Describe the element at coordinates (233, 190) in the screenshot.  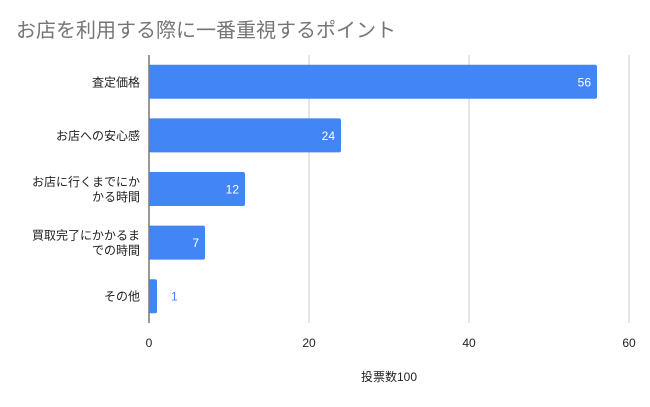
I see `data-label: 12` at that location.